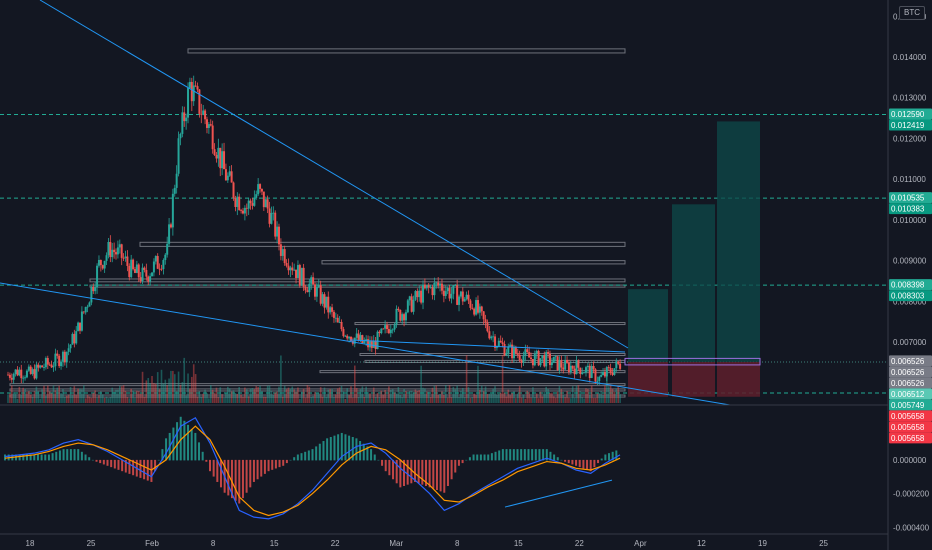  What do you see at coordinates (312, 468) in the screenshot?
I see `macd-indicator` at bounding box center [312, 468].